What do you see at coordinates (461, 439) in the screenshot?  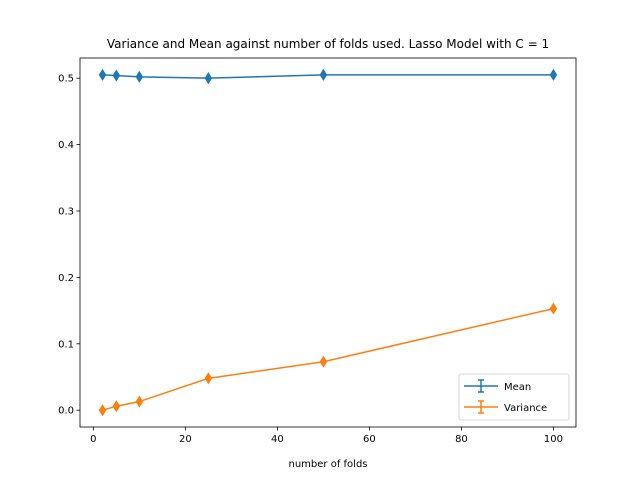 I see `x-tick-label-4: 80` at bounding box center [461, 439].